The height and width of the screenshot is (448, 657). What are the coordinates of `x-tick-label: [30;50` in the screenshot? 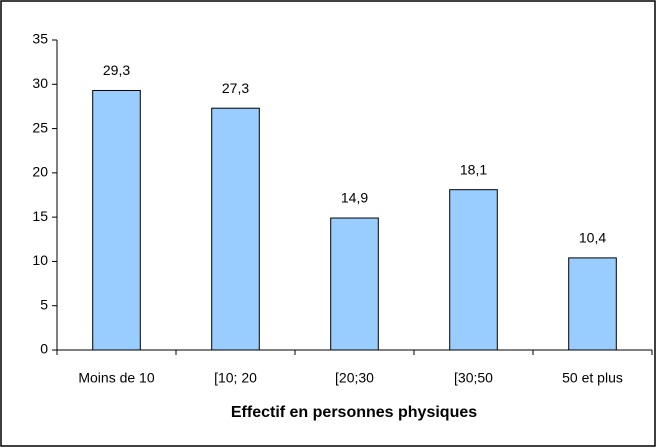 It's located at (473, 378).